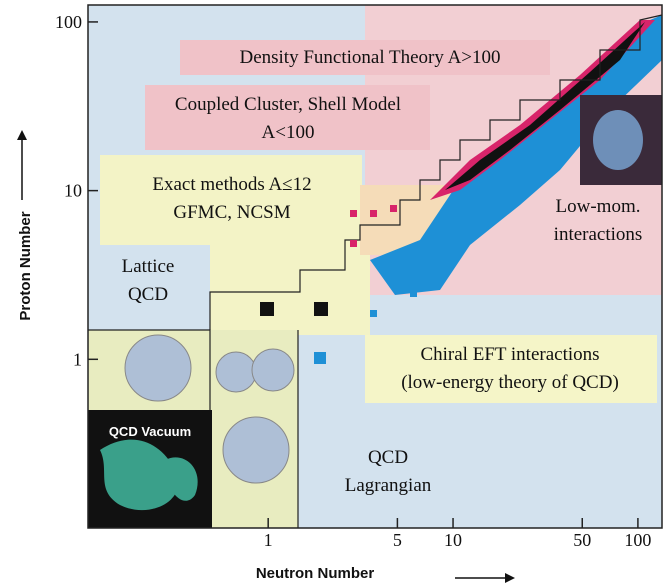 This screenshot has height=588, width=666. Describe the element at coordinates (77, 359) in the screenshot. I see `y-tick-label: 1` at that location.